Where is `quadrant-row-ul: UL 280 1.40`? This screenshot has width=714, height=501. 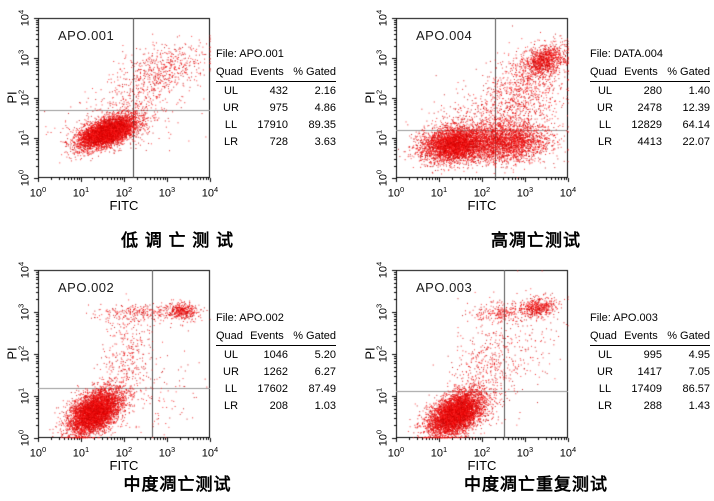 quadrant-row-ul: UL 280 1.40 is located at coordinates (650, 91).